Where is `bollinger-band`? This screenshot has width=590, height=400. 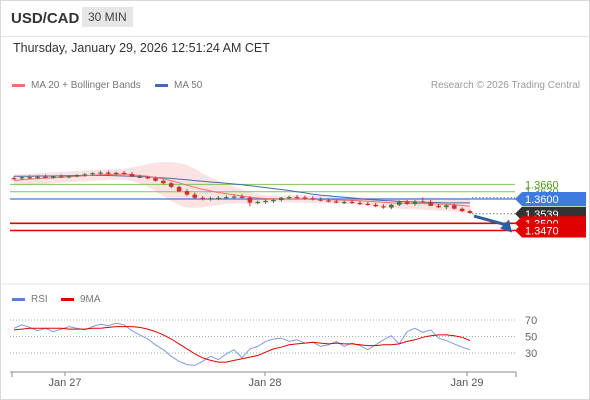 bollinger-band is located at coordinates (242, 188).